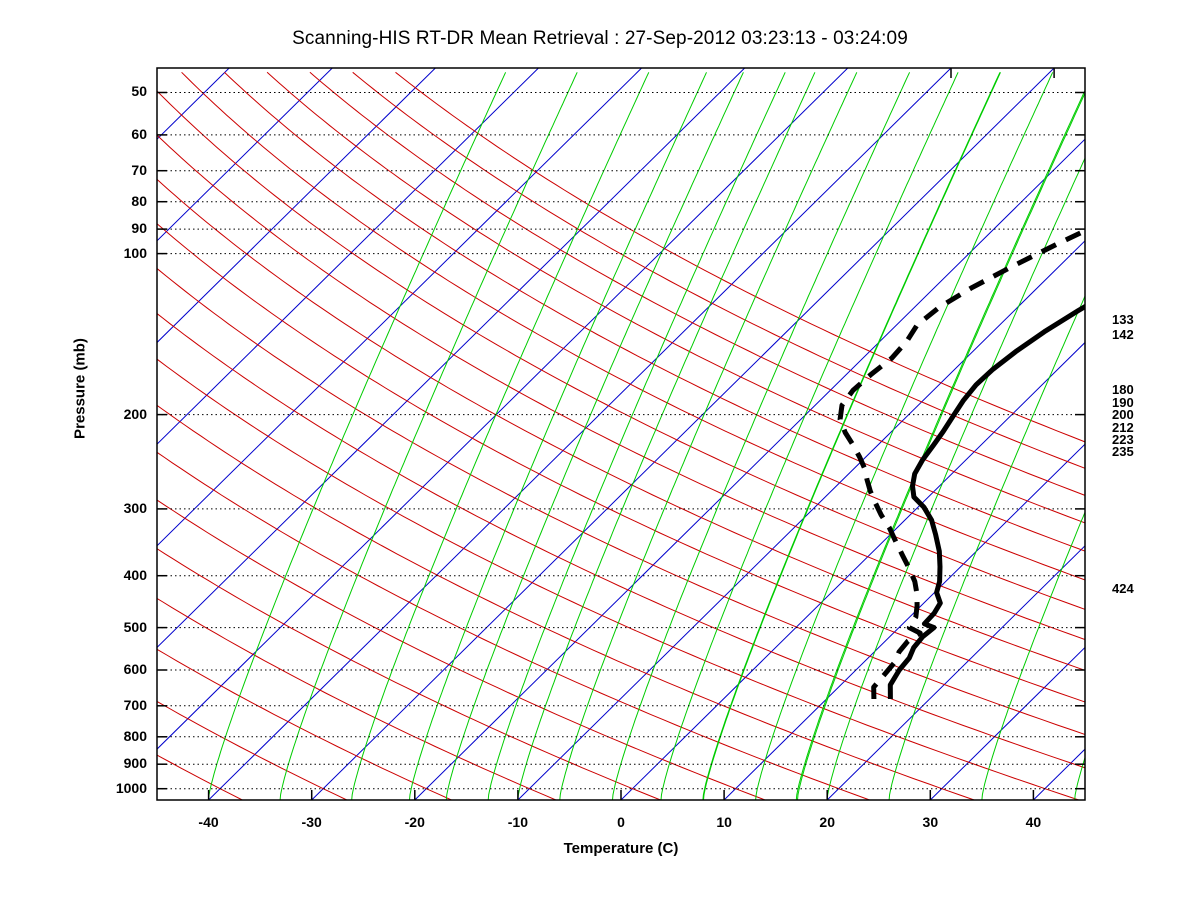 The image size is (1200, 900). I want to click on right-annotation: 142, so click(1123, 335).